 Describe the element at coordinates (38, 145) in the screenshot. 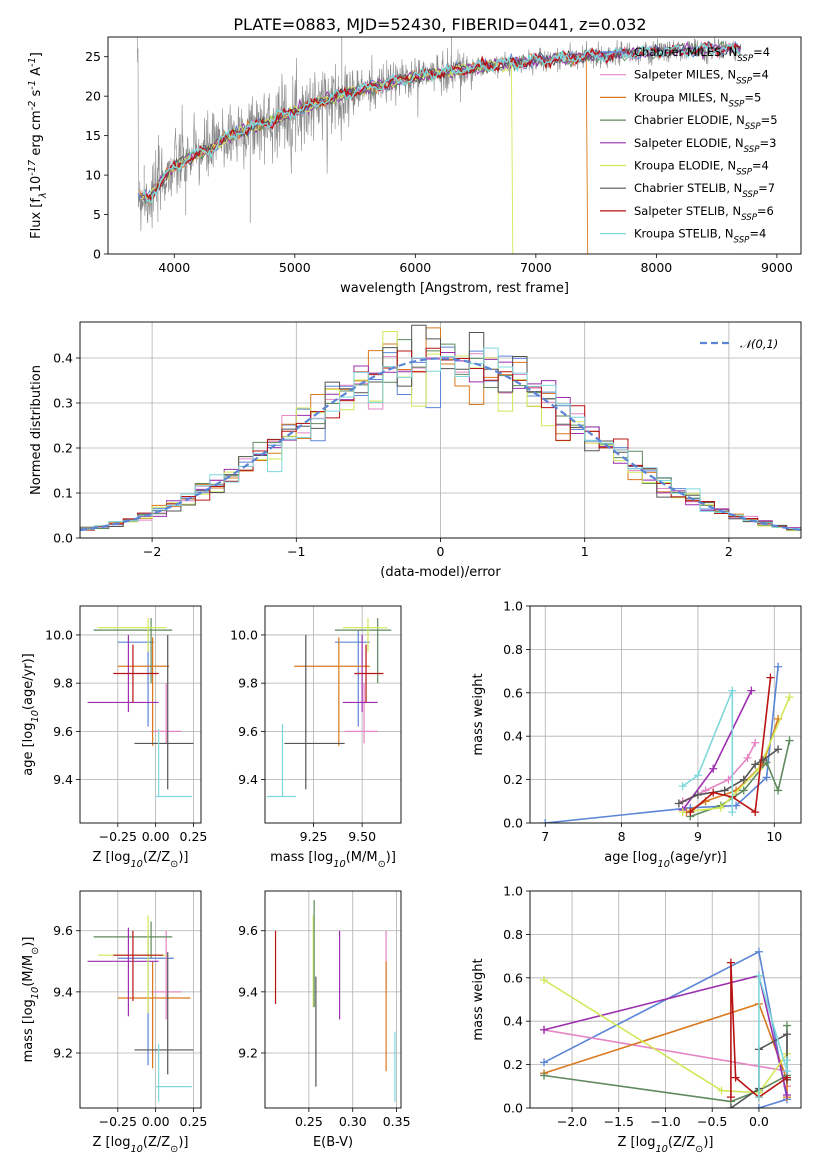

I see `y-axis-label: Flux [fλ10-17 erg cm-2 s-1 A-1]` at that location.